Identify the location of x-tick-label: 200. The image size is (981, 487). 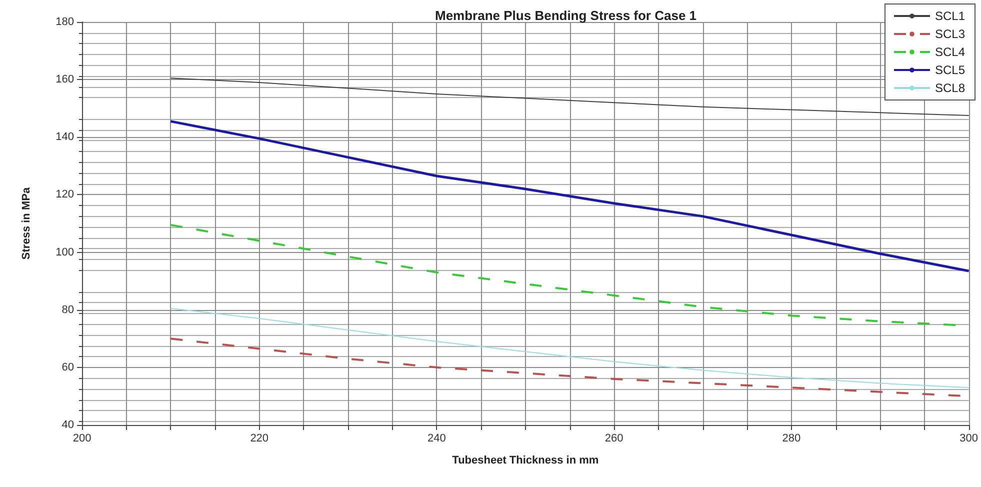
(82, 438).